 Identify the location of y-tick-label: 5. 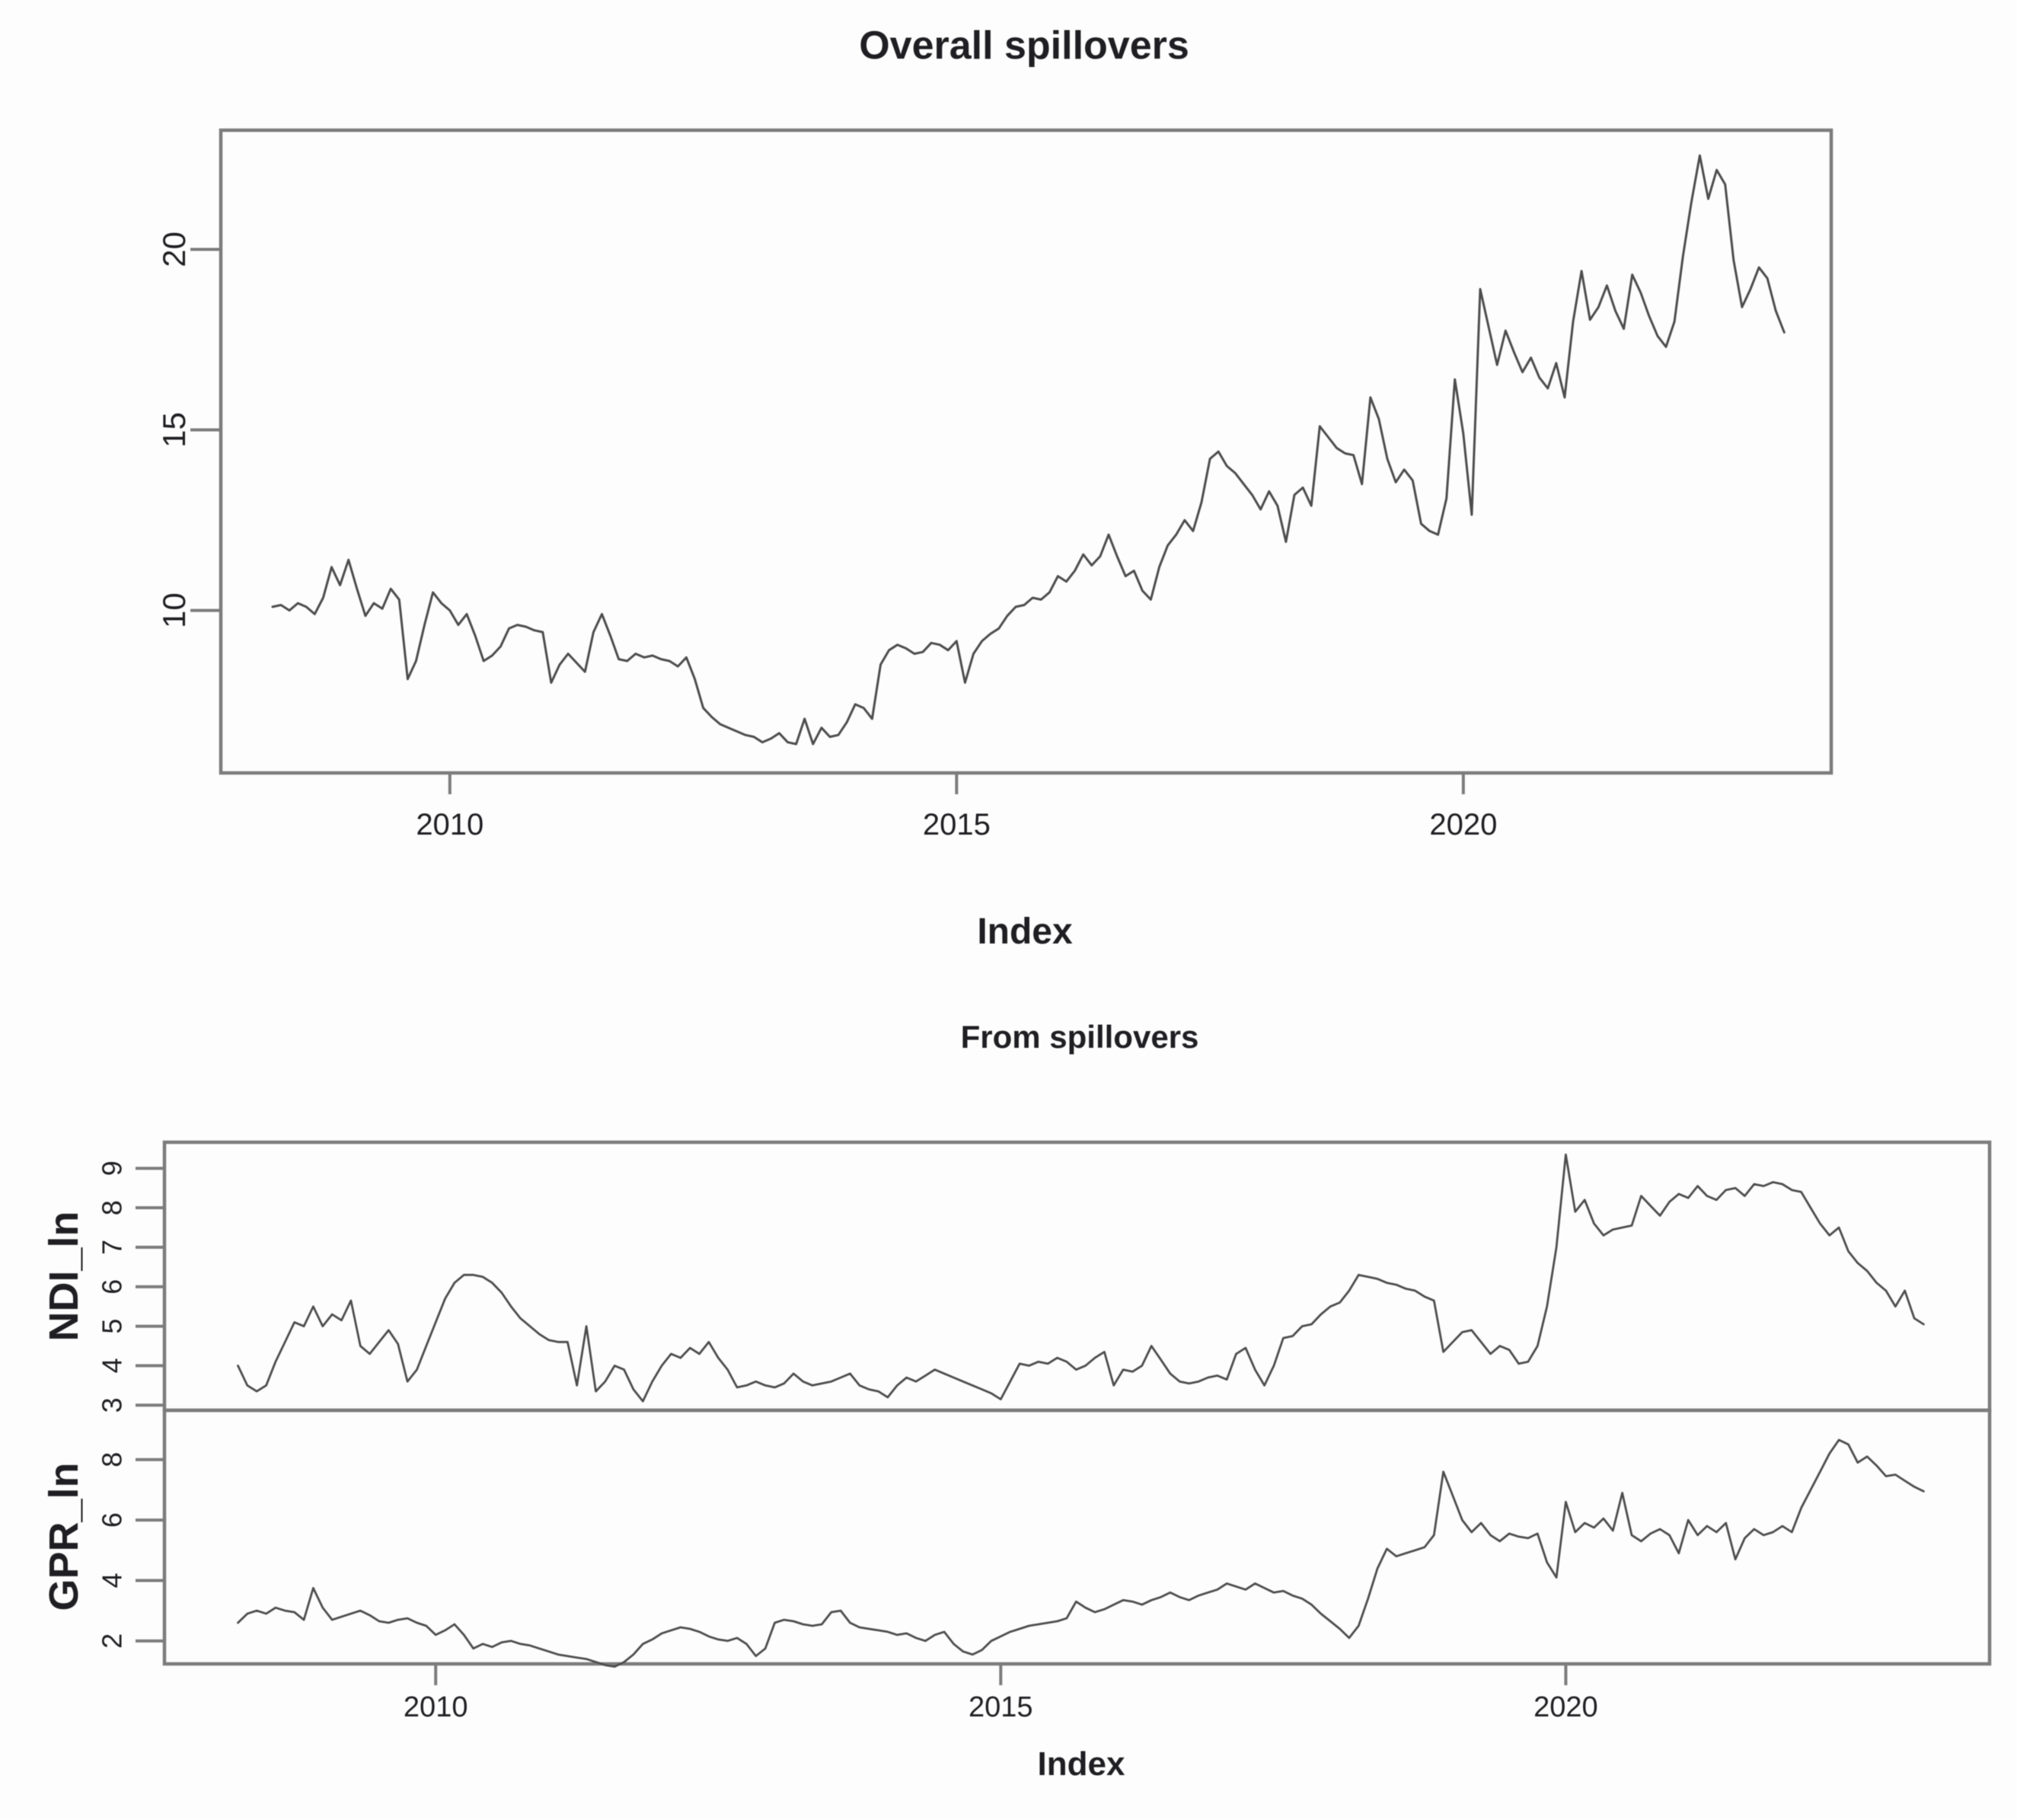
(112, 1326).